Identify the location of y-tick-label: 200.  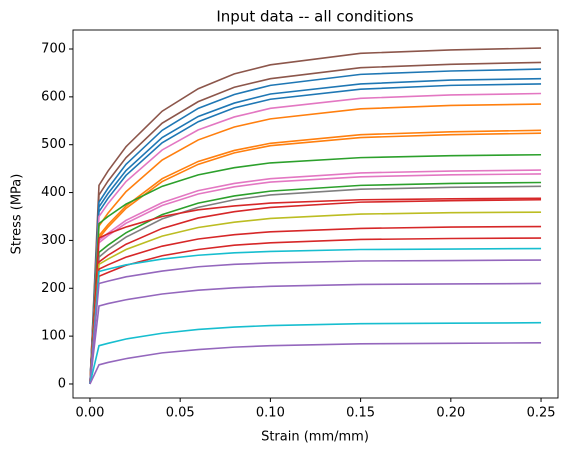
(53, 288).